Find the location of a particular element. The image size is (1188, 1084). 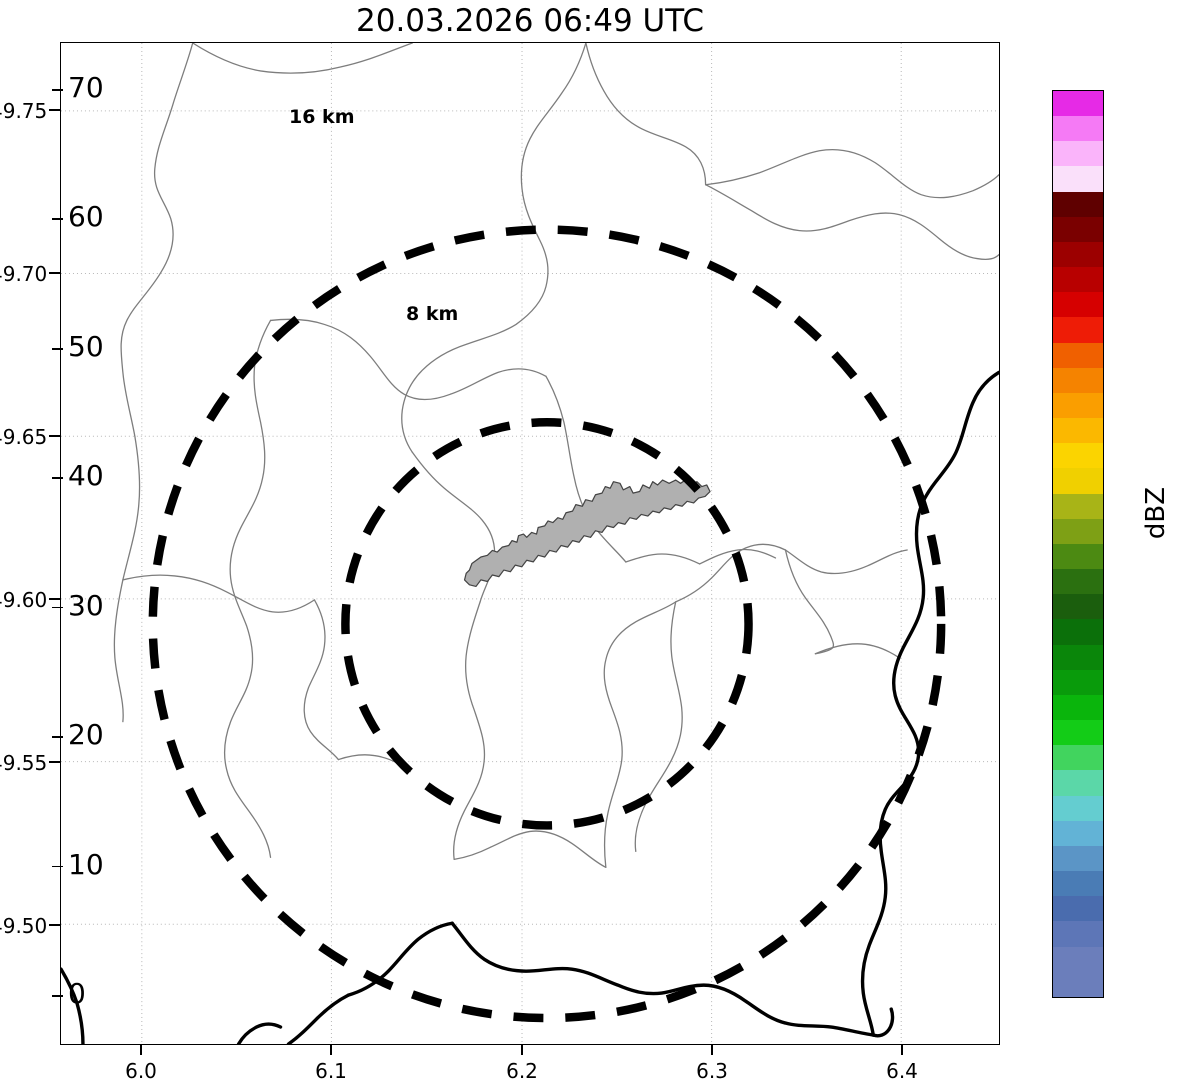

x-tick-label: 6.4 is located at coordinates (902, 1071).